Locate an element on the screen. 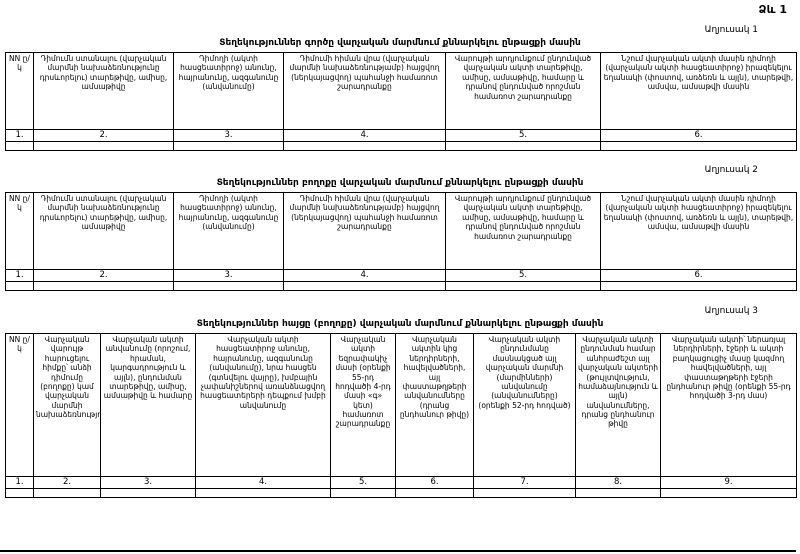 The image size is (800, 554). table-2-empty-row is located at coordinates (401, 286).